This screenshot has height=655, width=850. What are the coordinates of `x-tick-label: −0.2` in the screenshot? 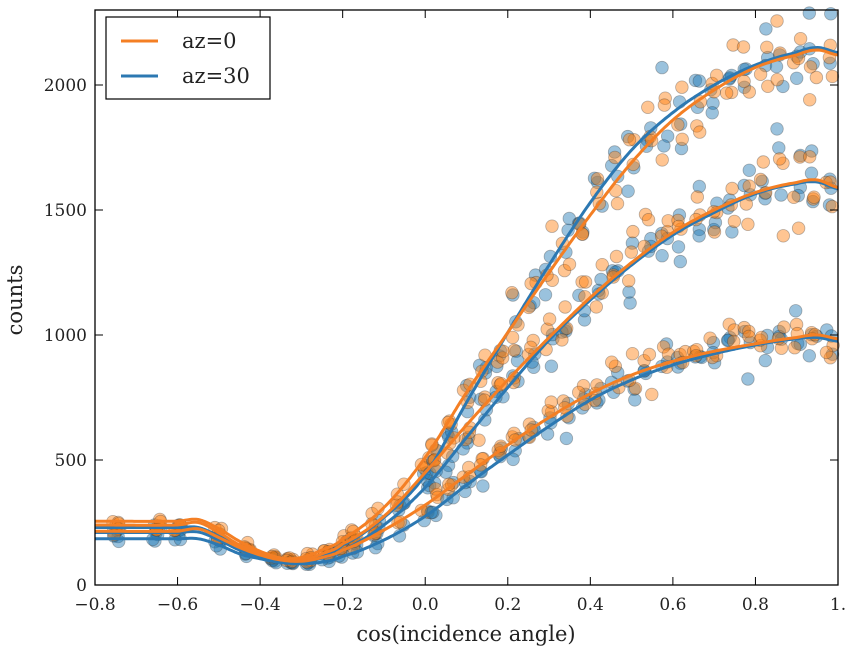 It's located at (342, 605).